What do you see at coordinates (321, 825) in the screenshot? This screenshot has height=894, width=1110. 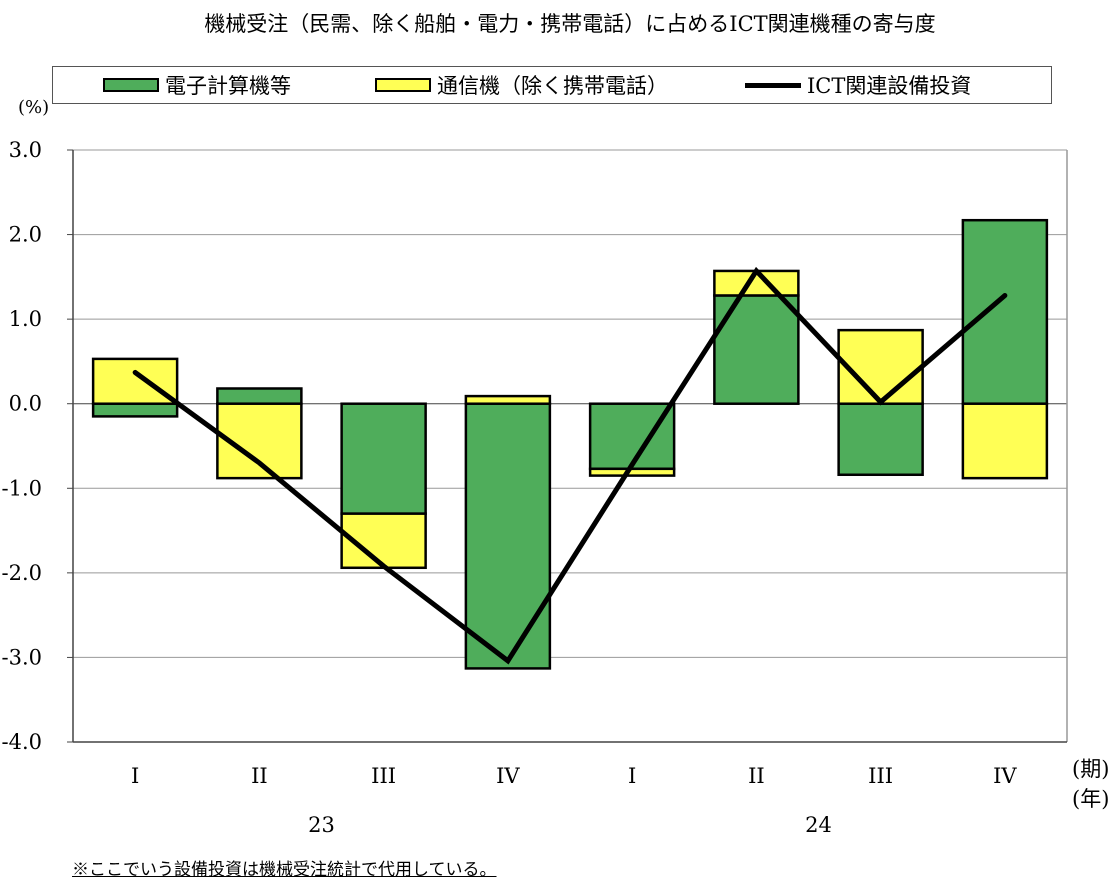 I see `year-label: 23` at bounding box center [321, 825].